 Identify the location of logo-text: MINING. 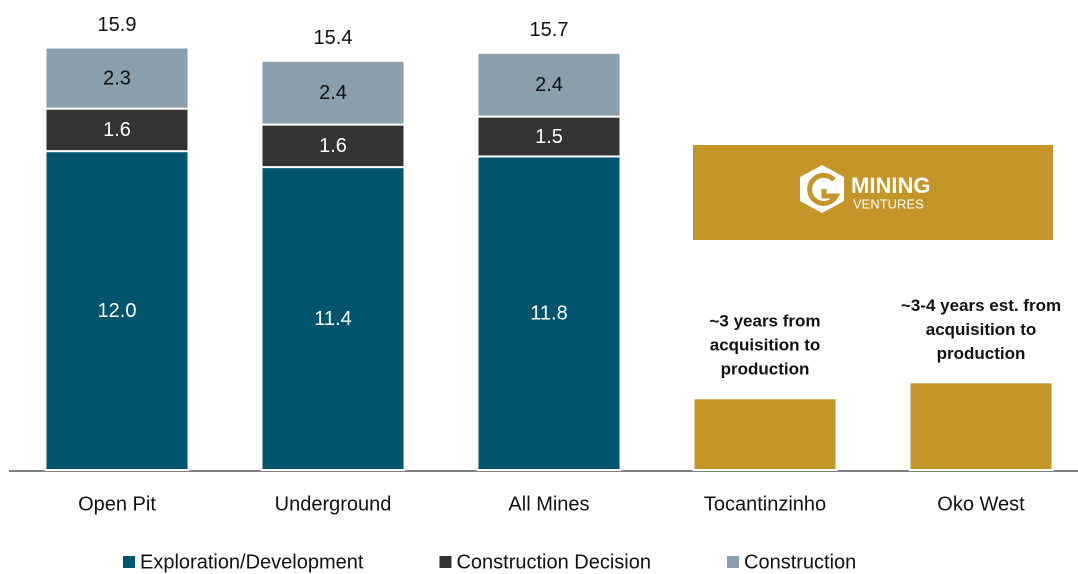
(890, 185).